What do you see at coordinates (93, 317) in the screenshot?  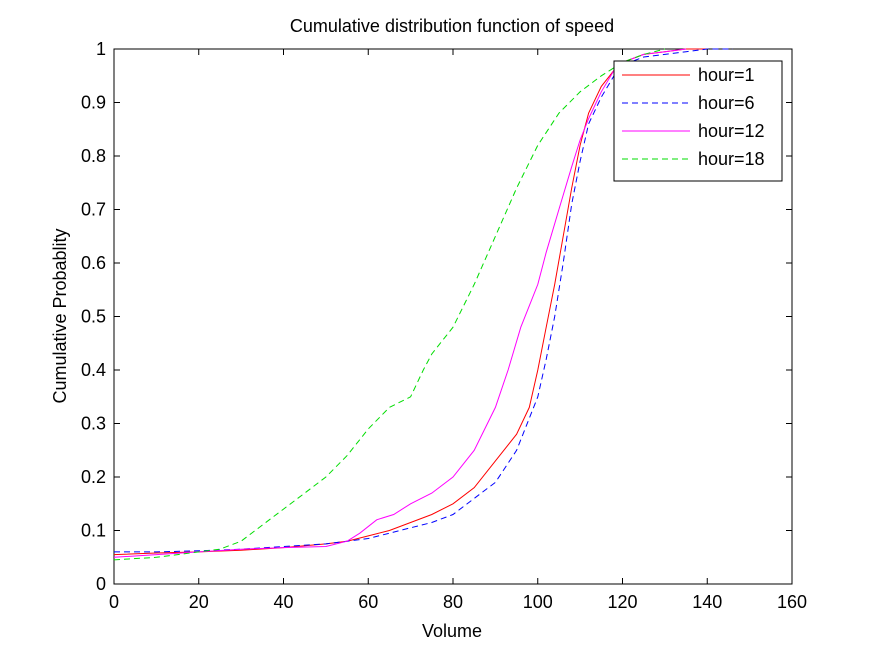 I see `y-tick-label: 0.5` at bounding box center [93, 317].